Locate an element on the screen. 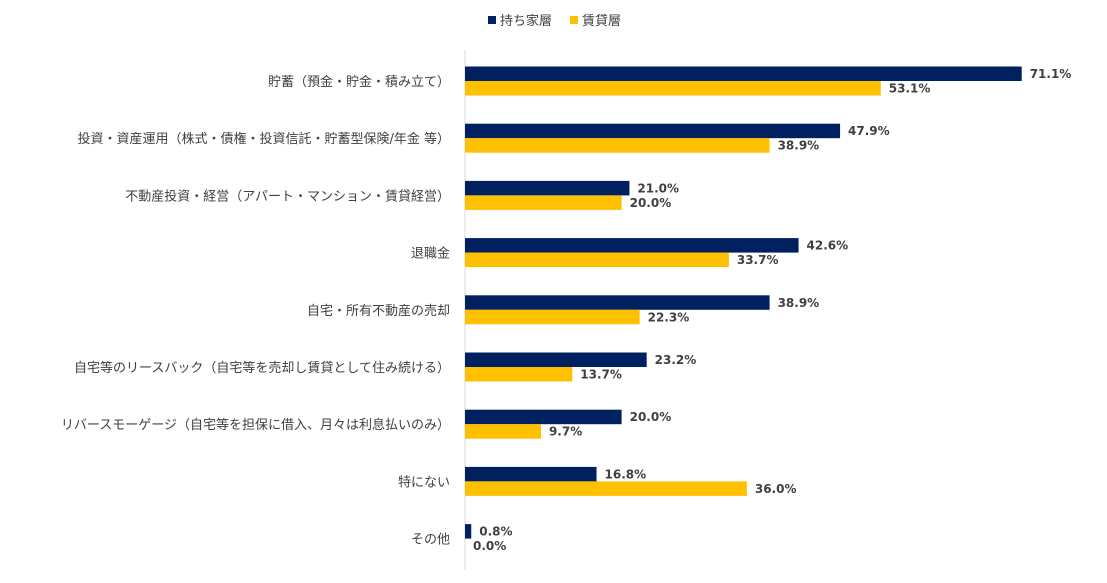 The image size is (1107, 583). value-label-s0-c1: 47.9% is located at coordinates (869, 131).